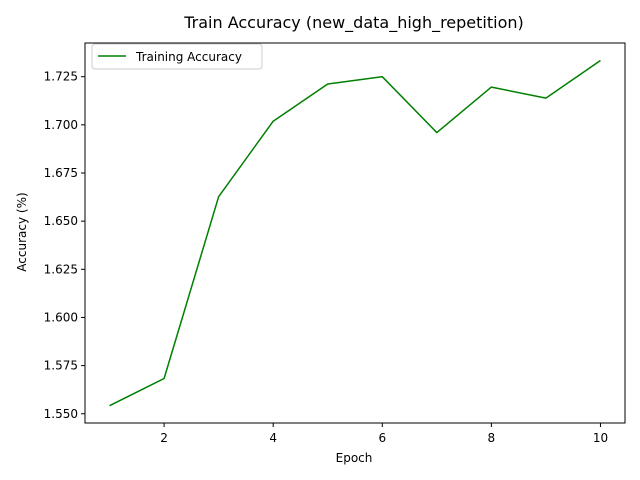  I want to click on y-tick-label: 1.575, so click(61, 366).